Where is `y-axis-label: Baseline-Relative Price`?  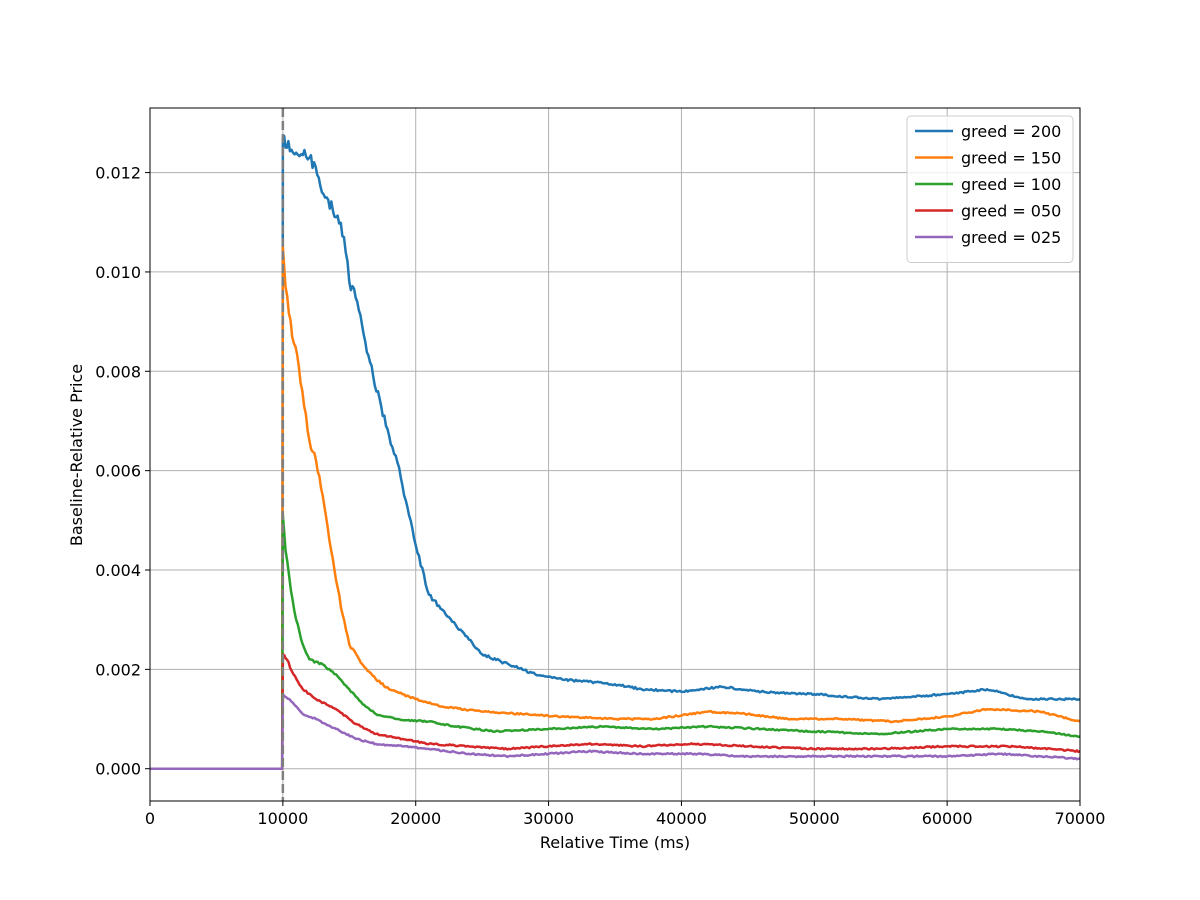 y-axis-label: Baseline-Relative Price is located at coordinates (76, 455).